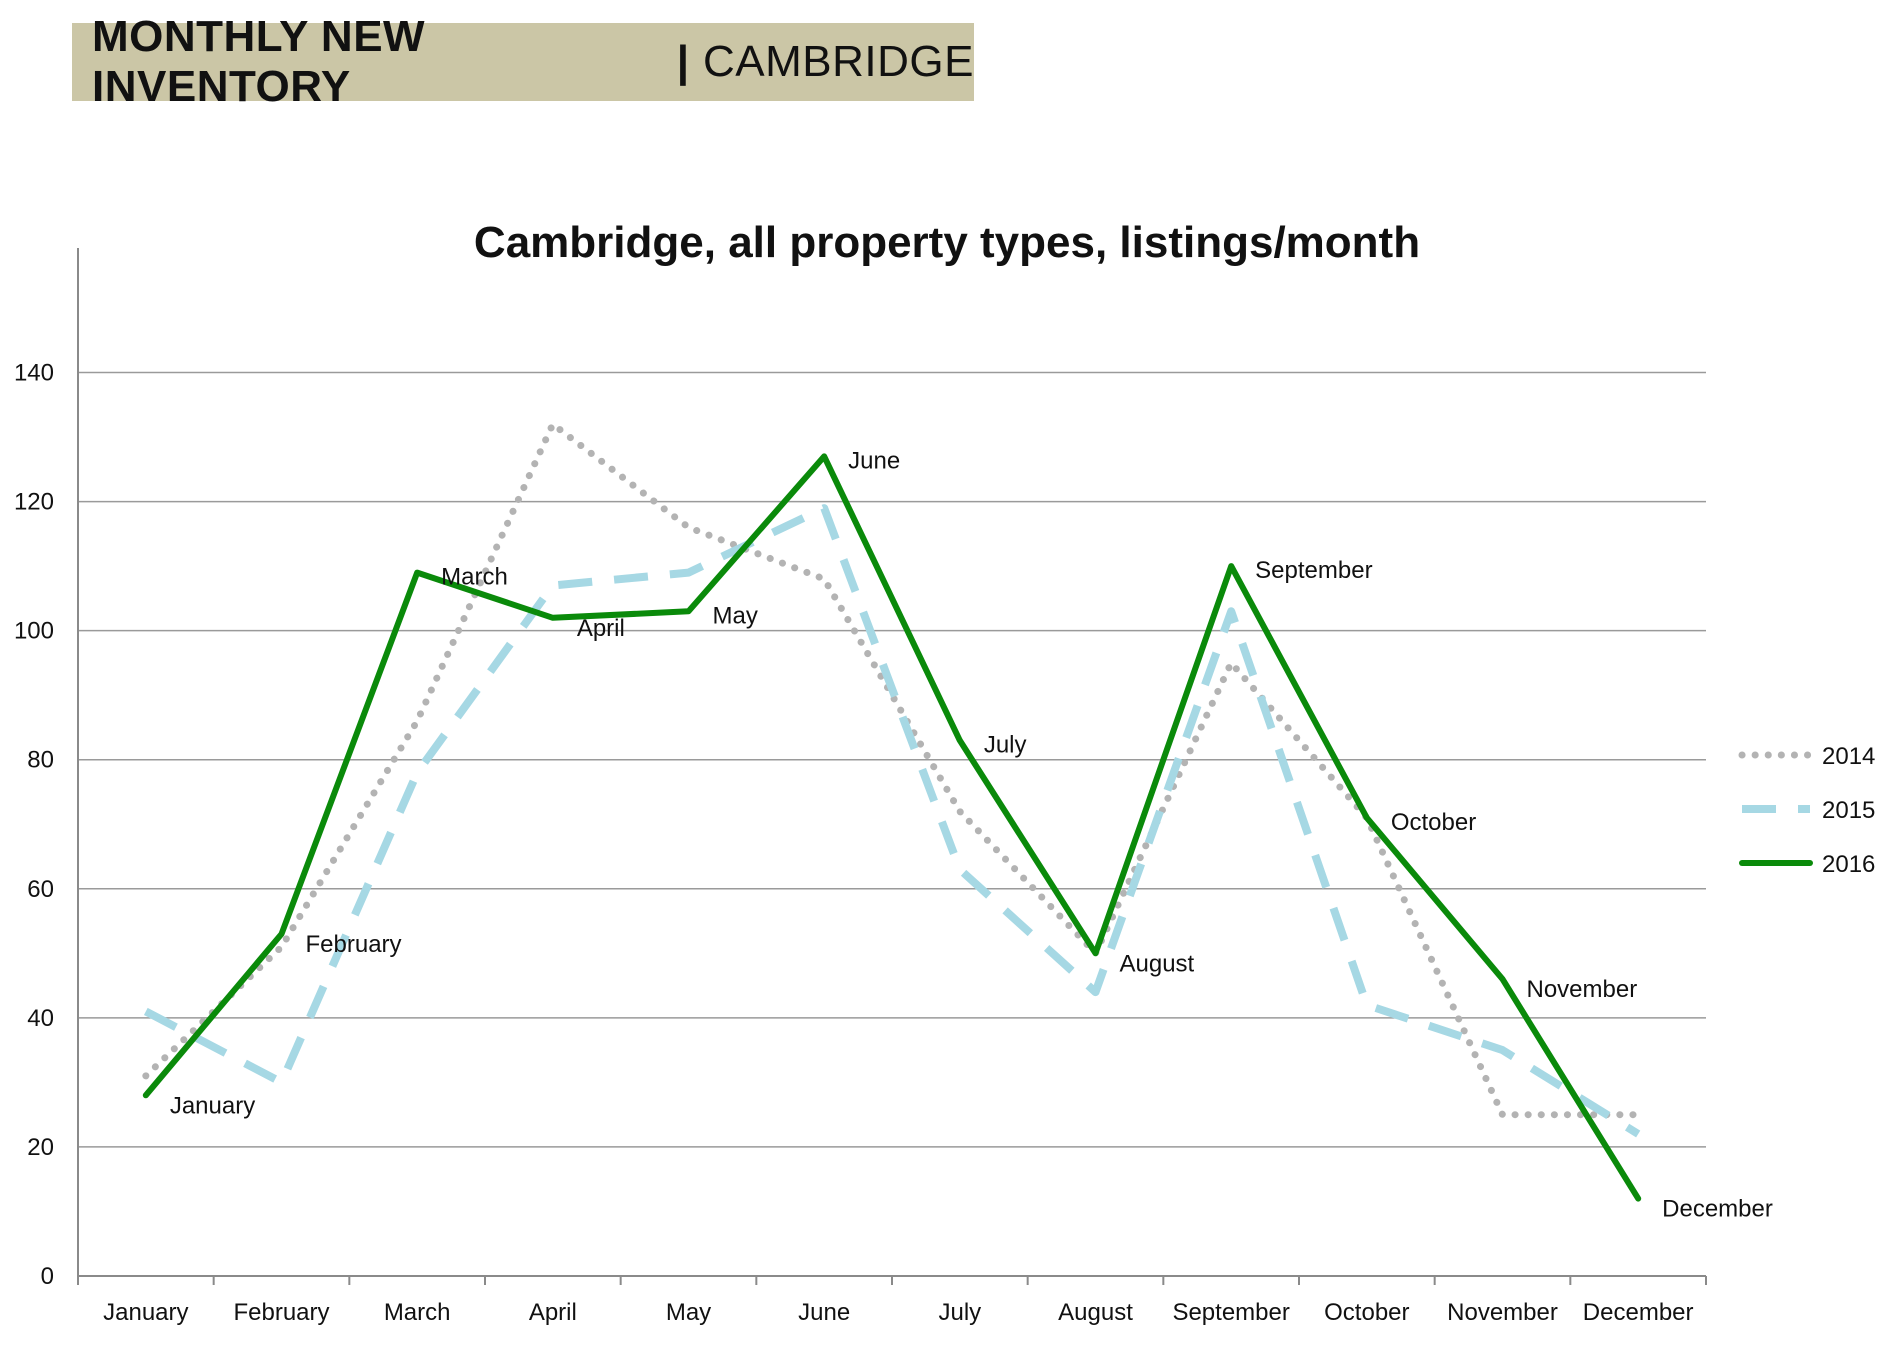 The height and width of the screenshot is (1348, 1894). What do you see at coordinates (1848, 864) in the screenshot?
I see `legend-label: 2016` at bounding box center [1848, 864].